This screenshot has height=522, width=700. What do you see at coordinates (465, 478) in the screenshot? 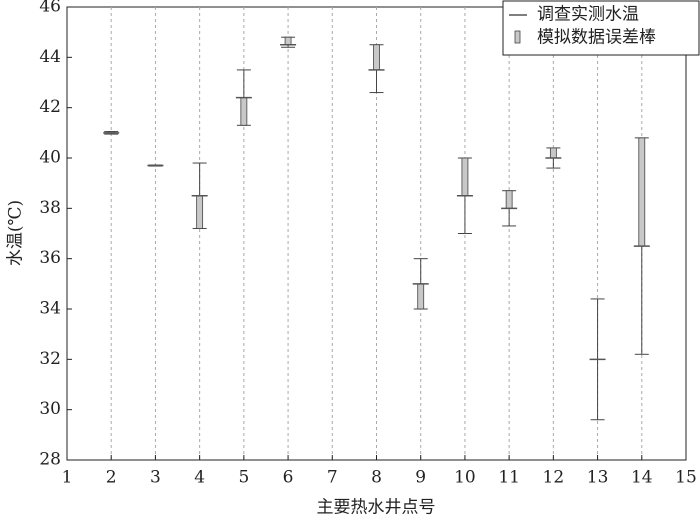
I see `x-tick-label: 10` at bounding box center [465, 478].